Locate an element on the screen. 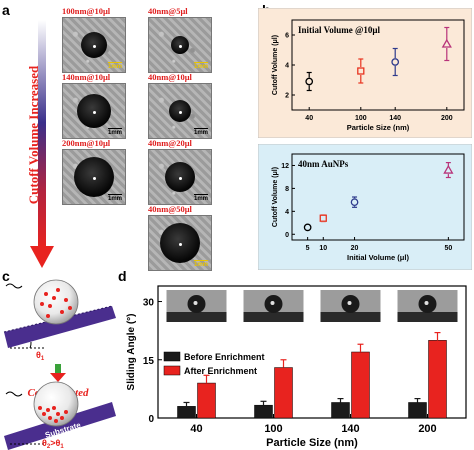 The height and width of the screenshot is (450, 474). cutoff-volume-label: Cutoff Volume Increased is located at coordinates (33, 135).